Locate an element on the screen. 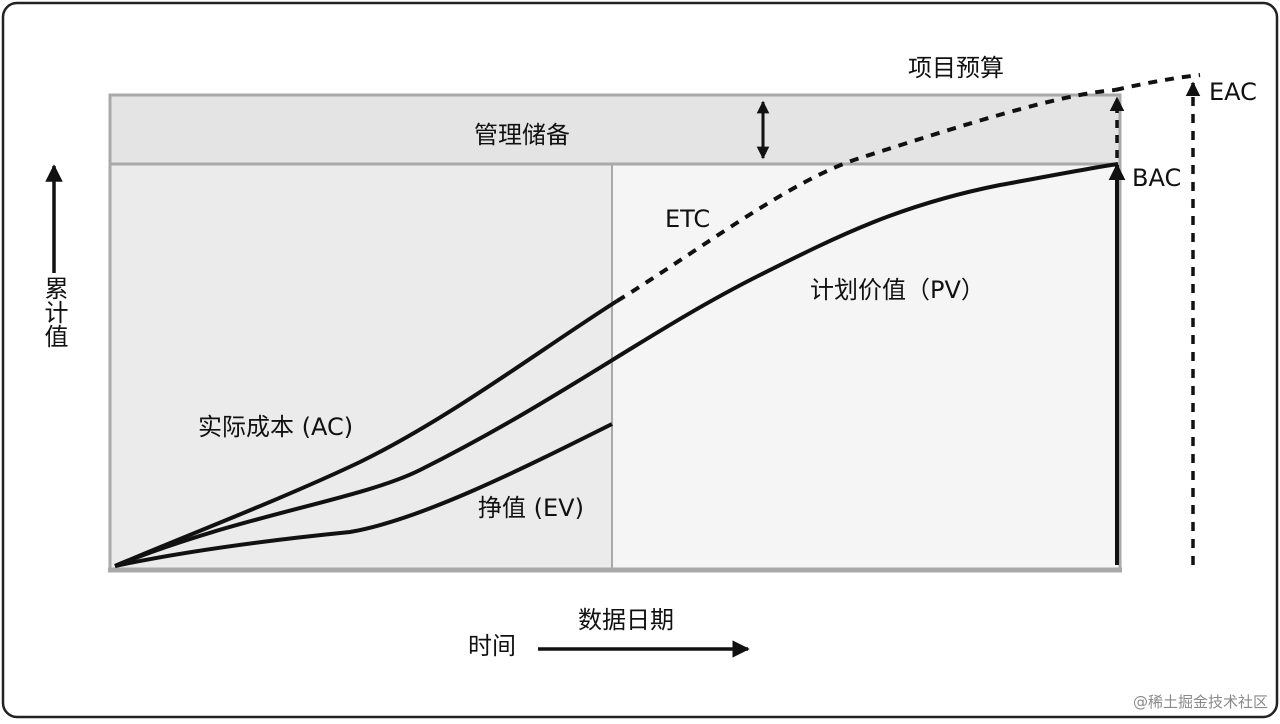 This screenshot has height=724, width=1280. watermark-text: @稀土掘金技术社区 is located at coordinates (1200, 702).